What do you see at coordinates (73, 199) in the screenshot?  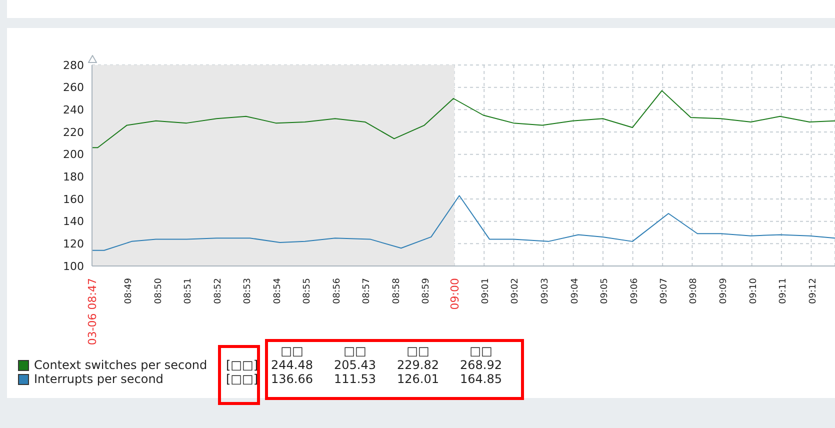 I see `y-tick-label: 160` at bounding box center [73, 199].